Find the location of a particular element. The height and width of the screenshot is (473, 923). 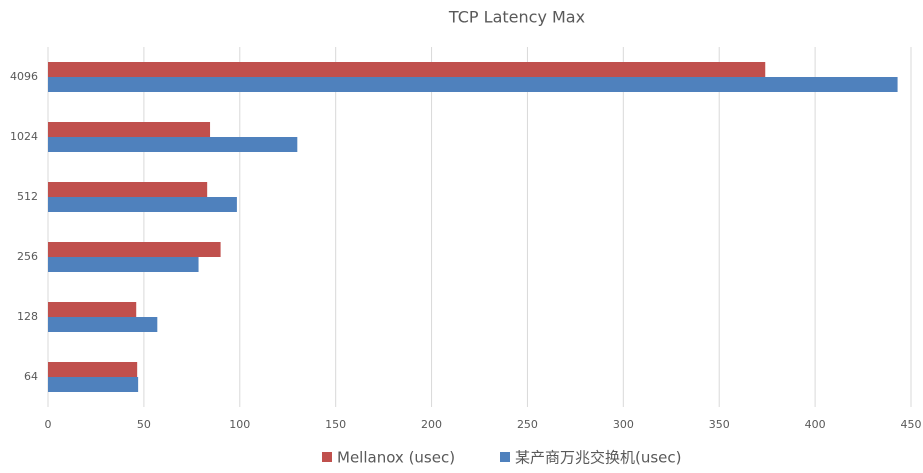

y-tick-label: 1024 is located at coordinates (24, 136).